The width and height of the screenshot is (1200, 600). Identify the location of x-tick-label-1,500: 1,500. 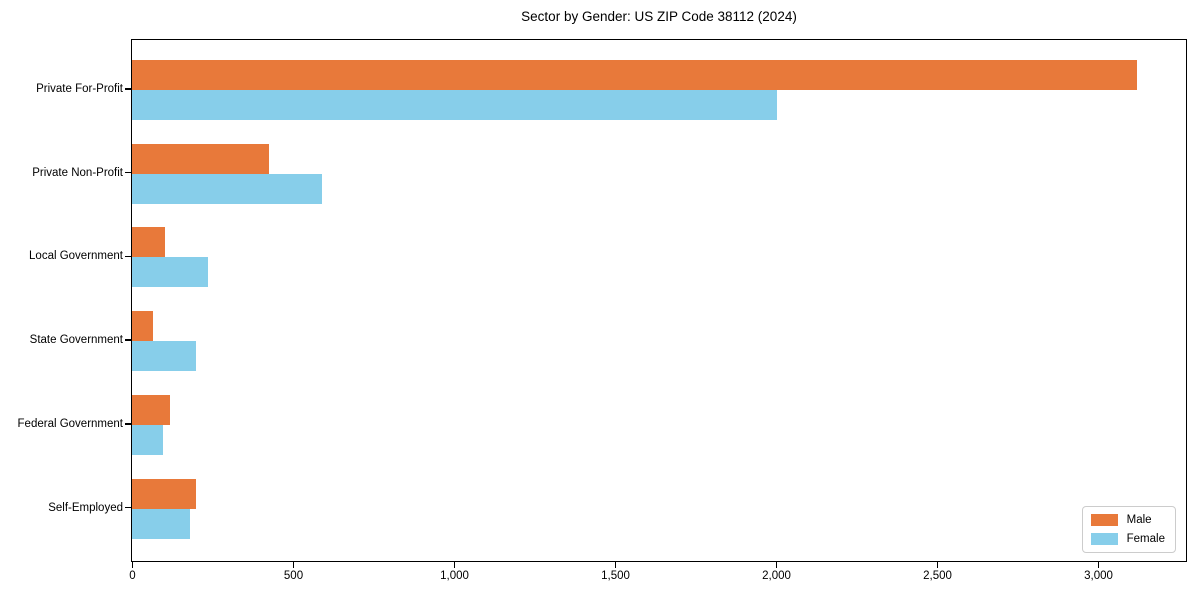
(615, 576).